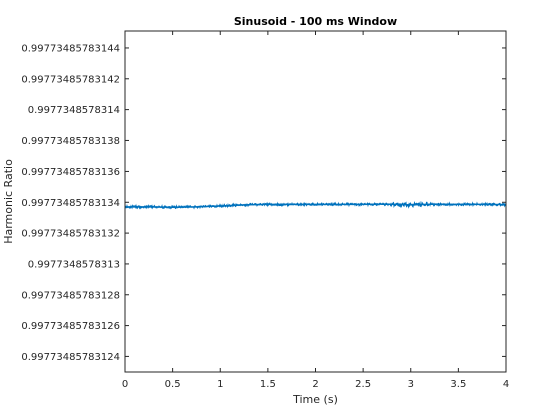 The width and height of the screenshot is (560, 420). Describe the element at coordinates (70, 79) in the screenshot. I see `y-tick-label: 0.99773485783142` at that location.